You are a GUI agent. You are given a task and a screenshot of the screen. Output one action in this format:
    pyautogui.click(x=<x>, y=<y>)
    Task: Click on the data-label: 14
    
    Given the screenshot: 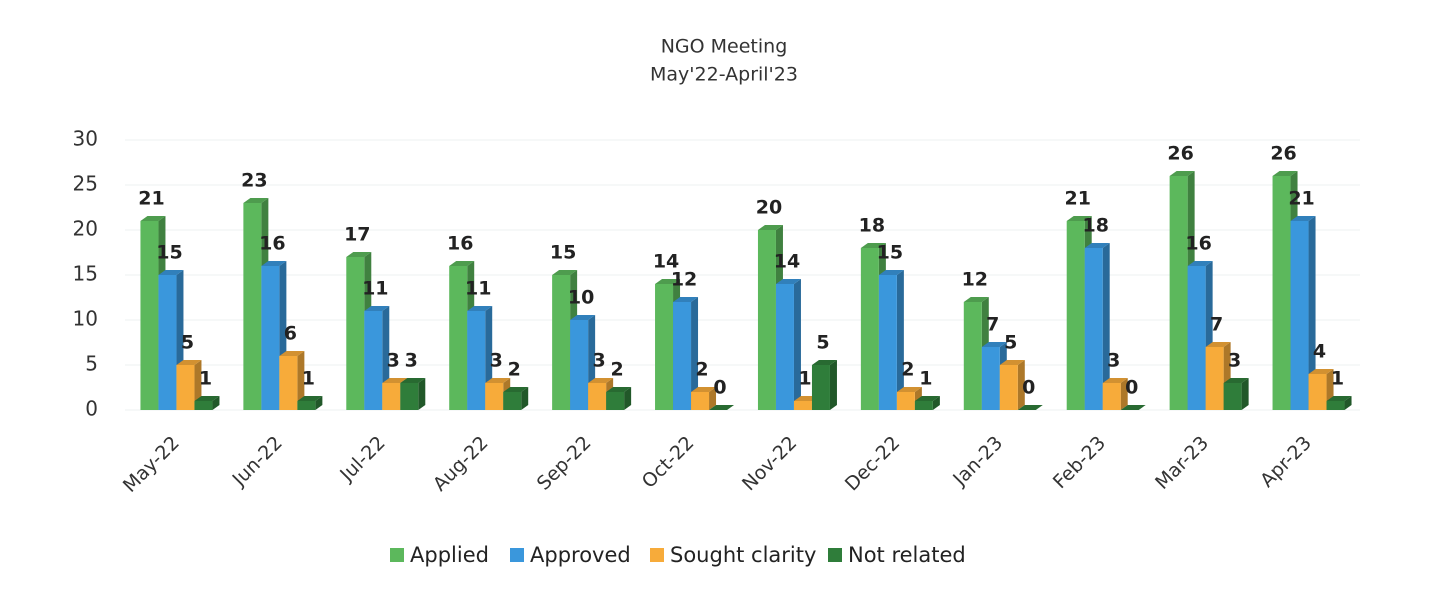 What is the action you would take?
    pyautogui.click(x=787, y=262)
    